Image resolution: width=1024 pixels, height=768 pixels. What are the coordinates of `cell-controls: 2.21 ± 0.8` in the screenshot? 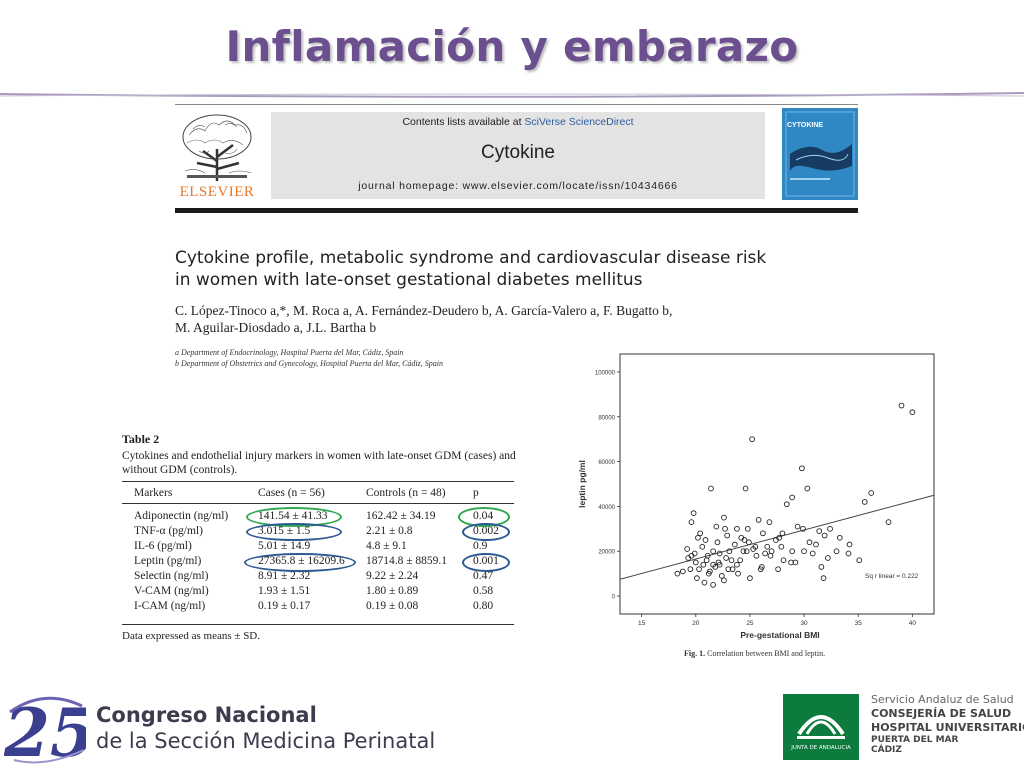 It's located at (389, 531).